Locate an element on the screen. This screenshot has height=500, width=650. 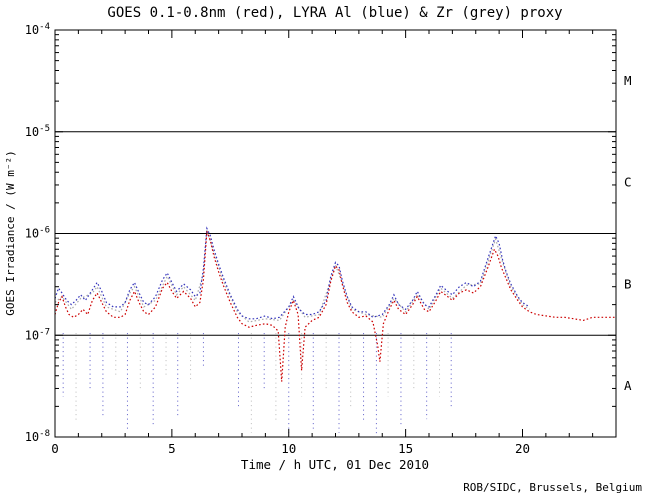
y-tick-label: 10-6 is located at coordinates (37, 233).